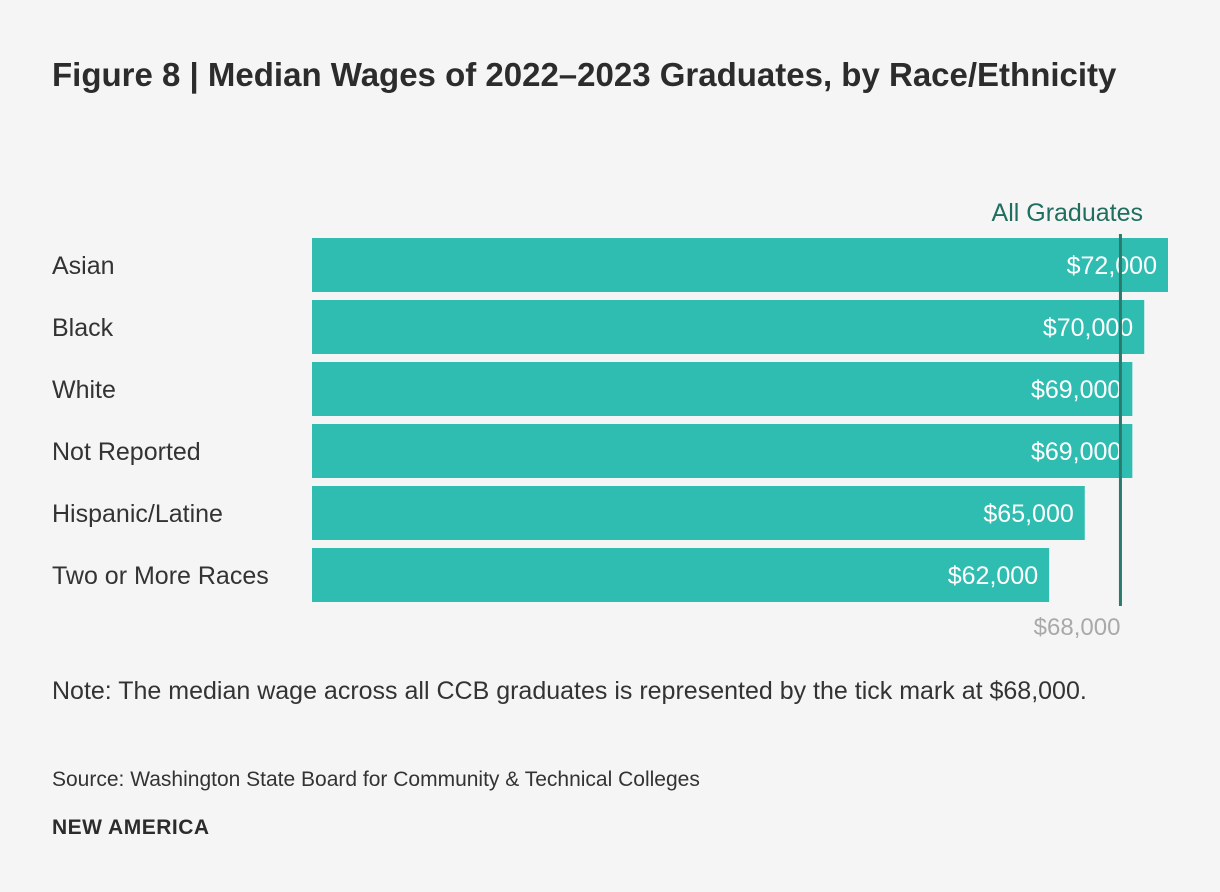 Image resolution: width=1220 pixels, height=892 pixels. What do you see at coordinates (84, 390) in the screenshot?
I see `category-label-white: White` at bounding box center [84, 390].